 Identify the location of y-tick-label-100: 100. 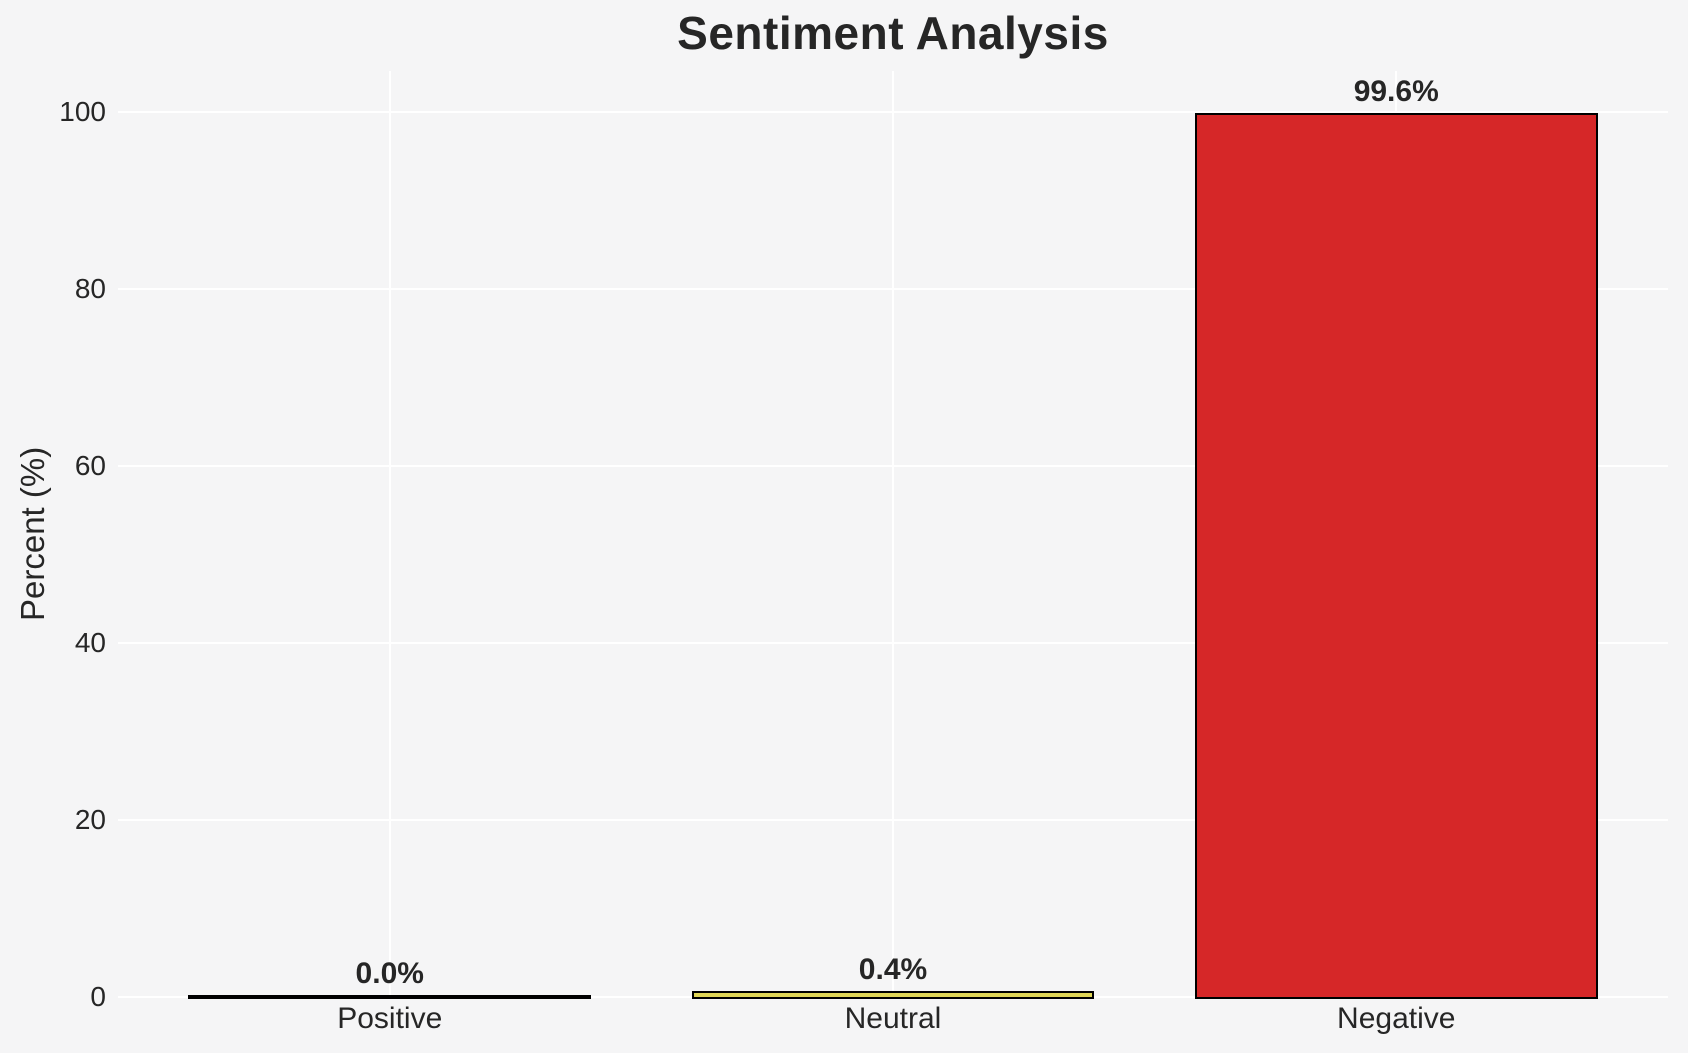
(82, 111).